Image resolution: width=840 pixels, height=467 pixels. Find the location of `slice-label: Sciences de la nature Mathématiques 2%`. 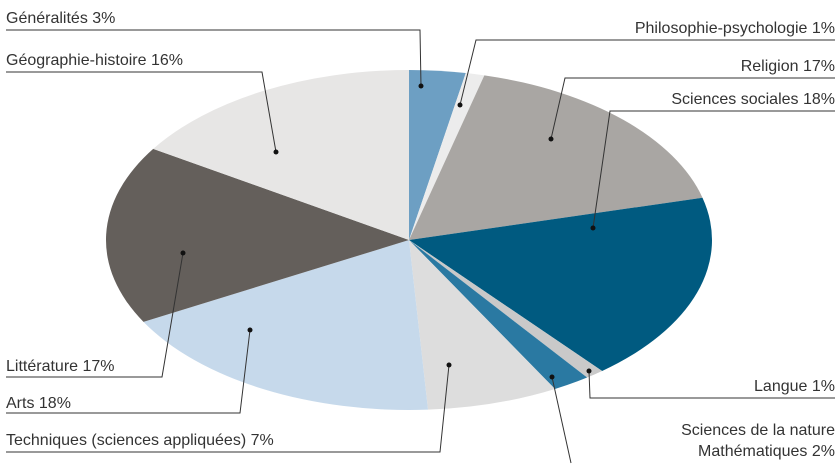

slice-label: Sciences de la nature Mathématiques 2% is located at coordinates (758, 441).